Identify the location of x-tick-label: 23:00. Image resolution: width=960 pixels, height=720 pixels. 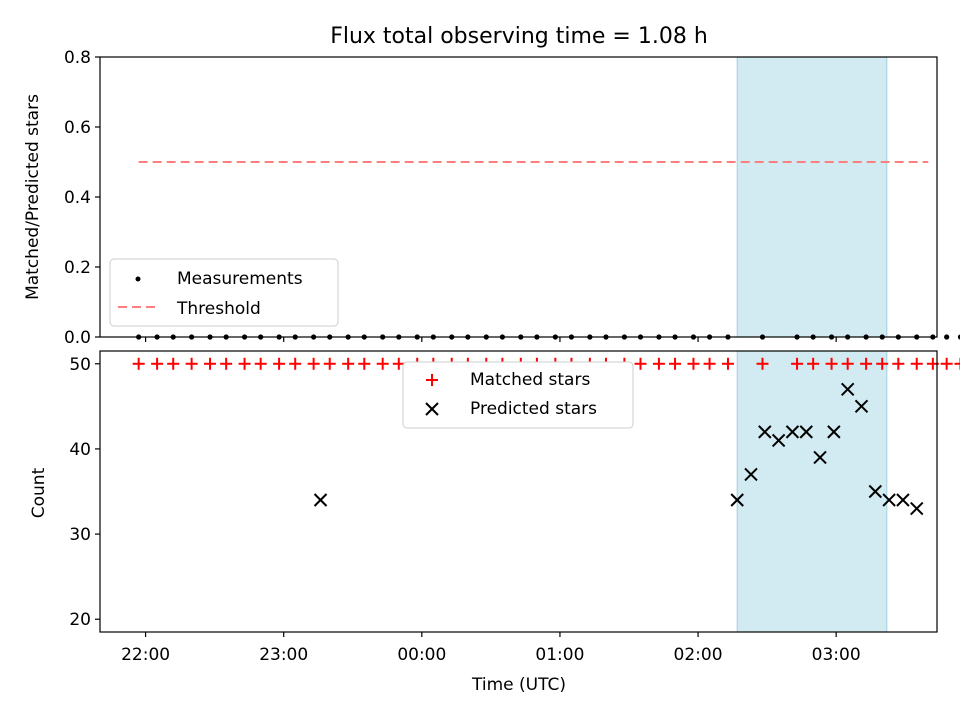
(283, 655).